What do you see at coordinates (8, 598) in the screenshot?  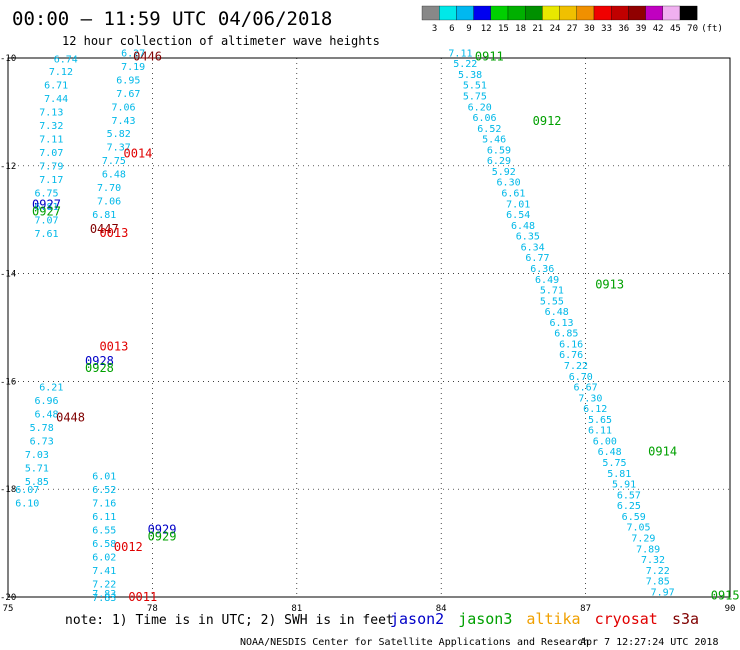 I see `y-tick-label: -20` at bounding box center [8, 598].